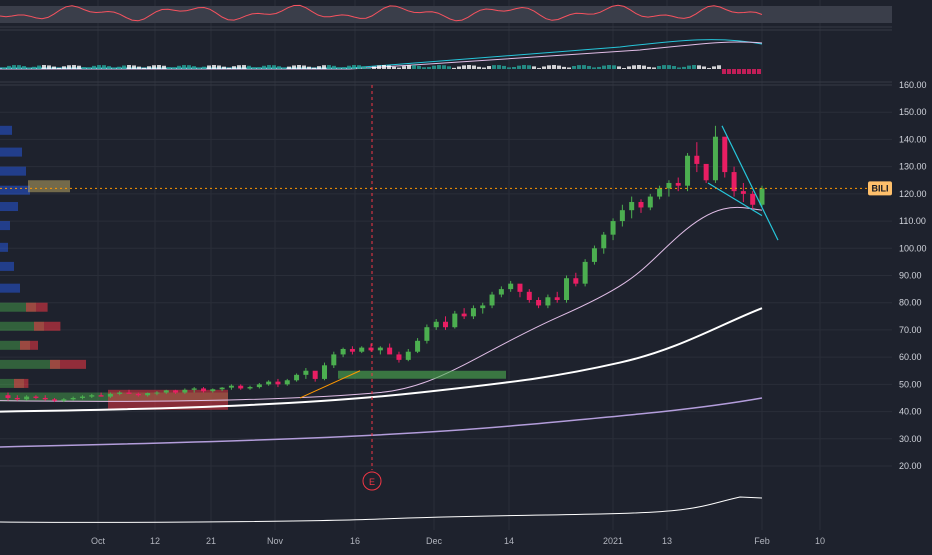  I want to click on trendline-orange, so click(330, 384).